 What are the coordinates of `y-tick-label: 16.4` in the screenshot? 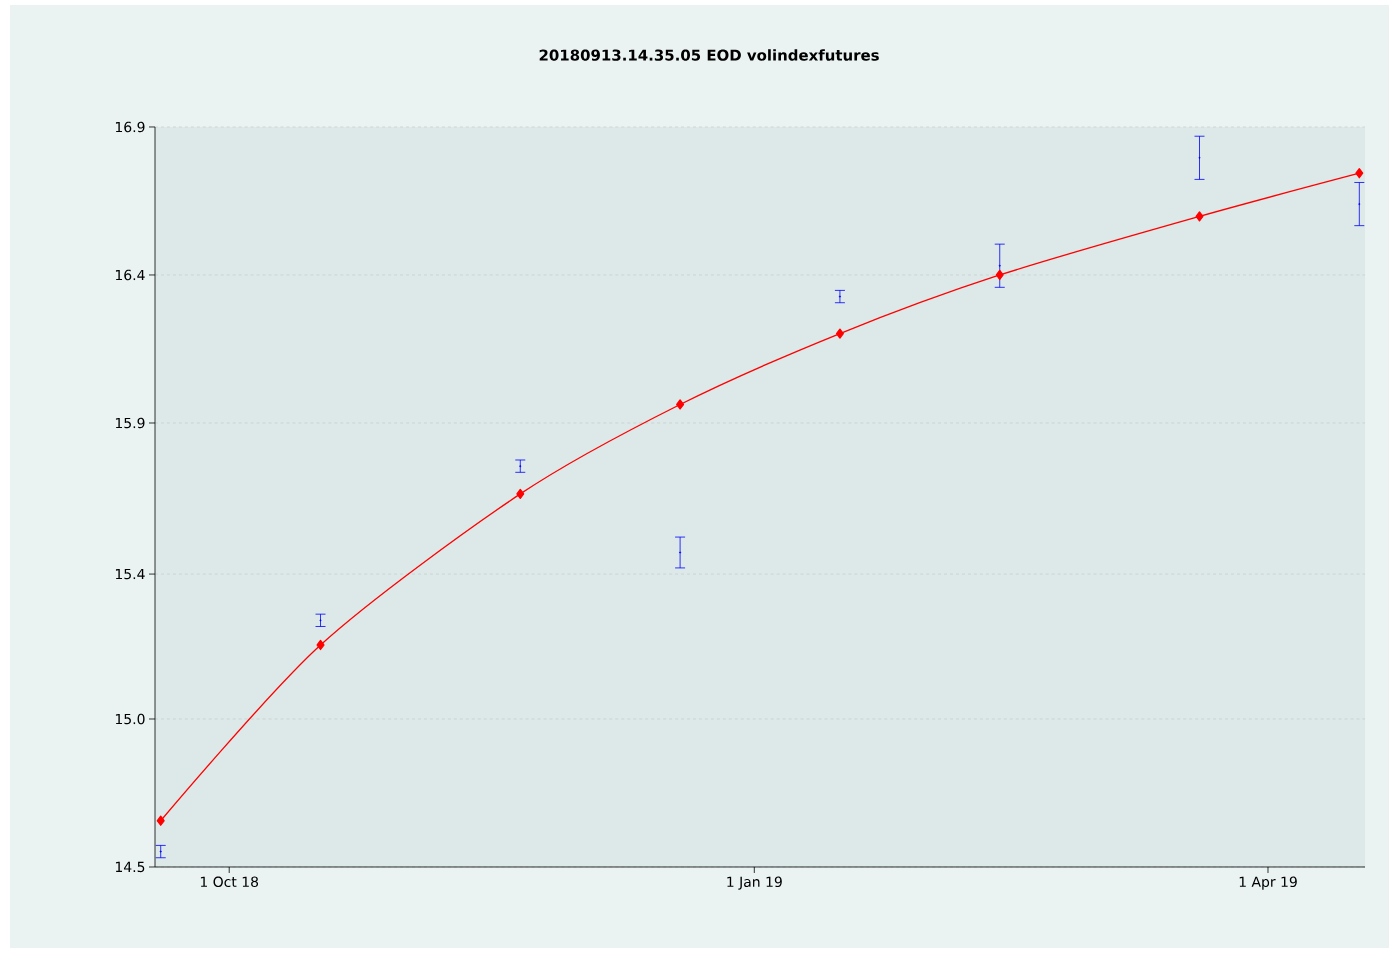 It's located at (130, 275).